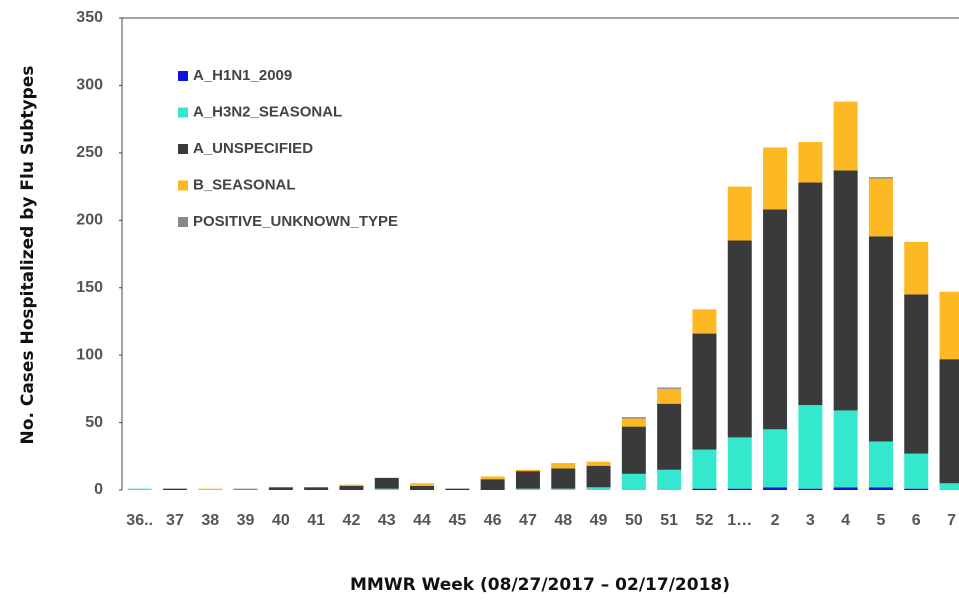  Describe the element at coordinates (880, 520) in the screenshot. I see `x-tick-label: 5` at that location.